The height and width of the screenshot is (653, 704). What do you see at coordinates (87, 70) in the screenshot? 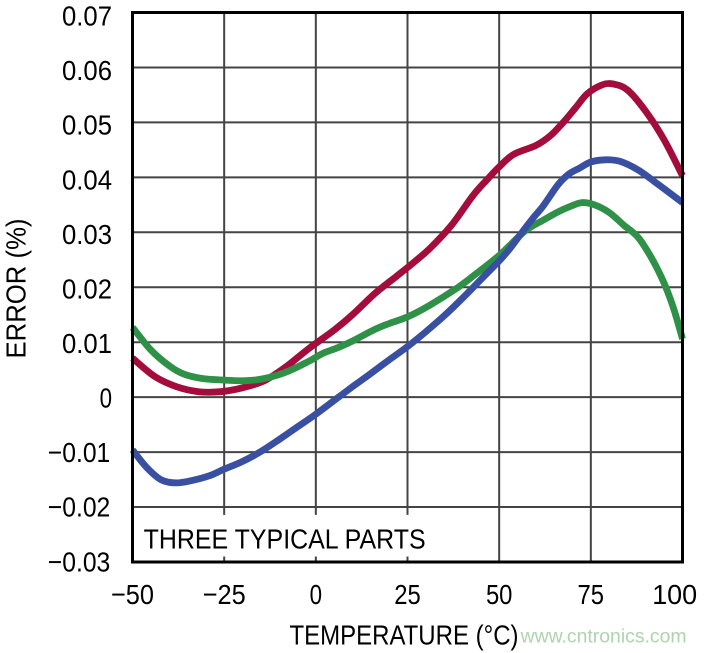
I see `svg-text: 0.06` at bounding box center [87, 70].